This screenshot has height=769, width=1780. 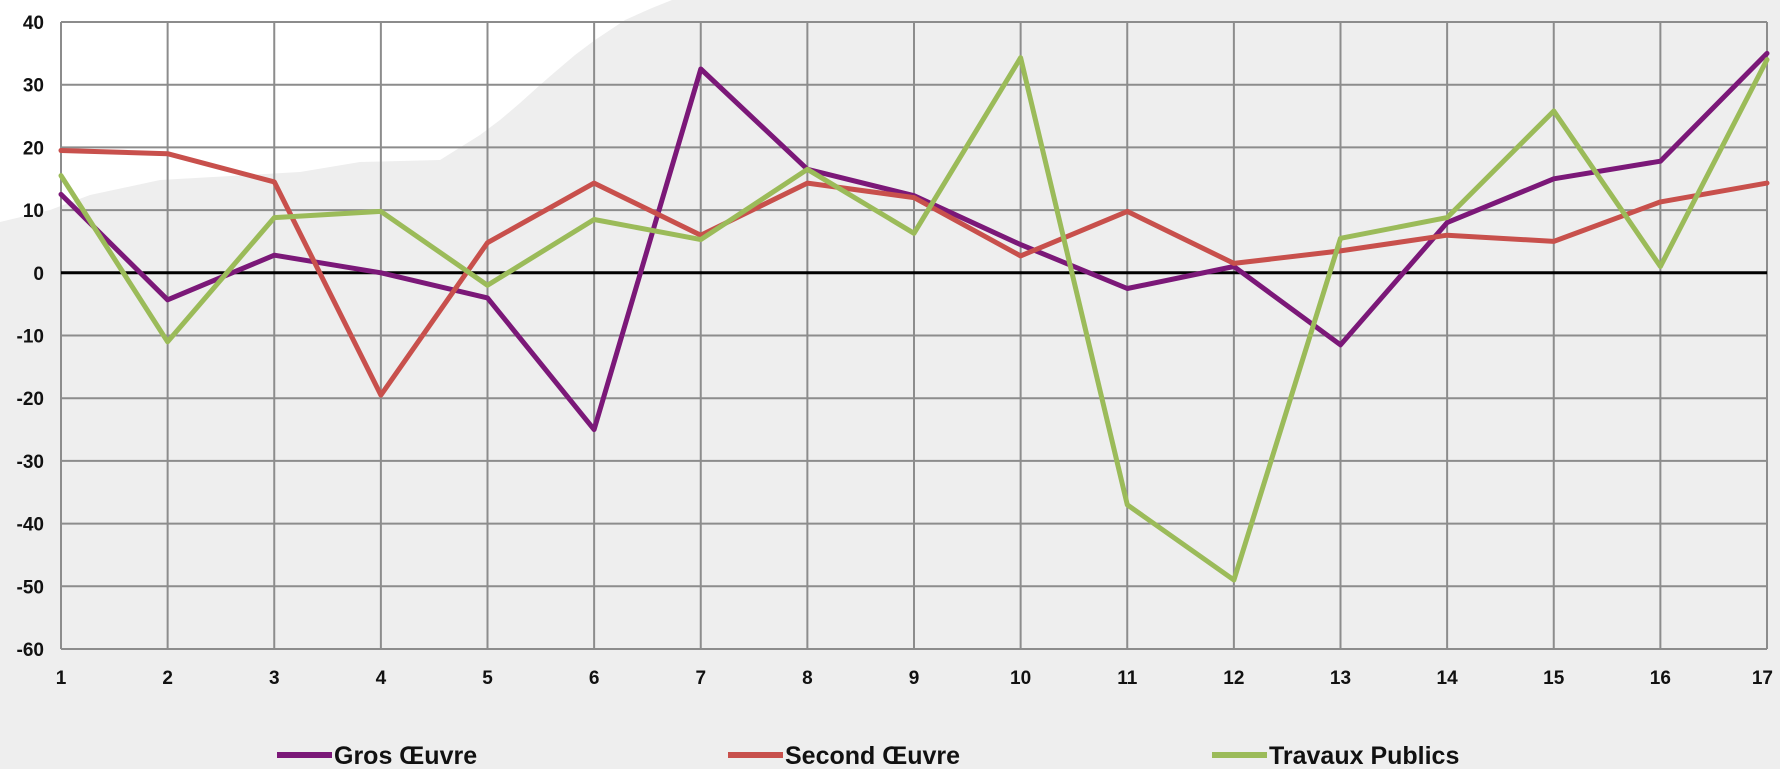 I want to click on x-tick-label: 14, so click(x=1448, y=678).